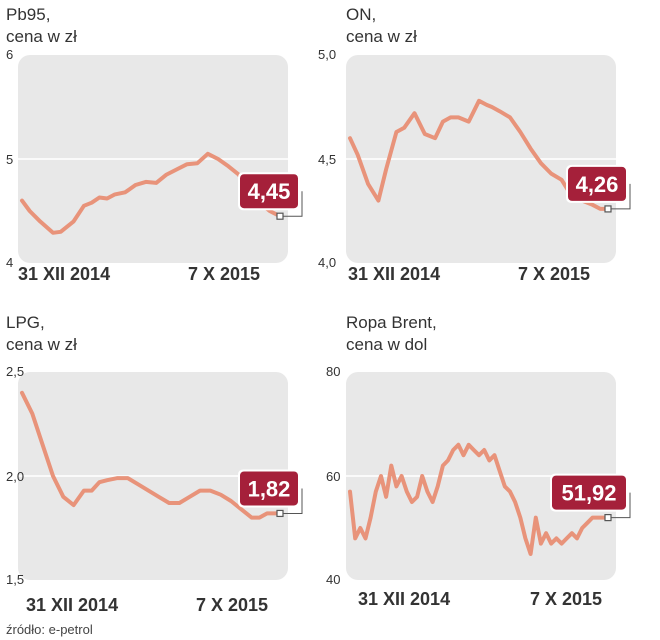 This screenshot has width=660, height=640. What do you see at coordinates (327, 54) in the screenshot?
I see `y-tick-label-1-0: 5,0` at bounding box center [327, 54].